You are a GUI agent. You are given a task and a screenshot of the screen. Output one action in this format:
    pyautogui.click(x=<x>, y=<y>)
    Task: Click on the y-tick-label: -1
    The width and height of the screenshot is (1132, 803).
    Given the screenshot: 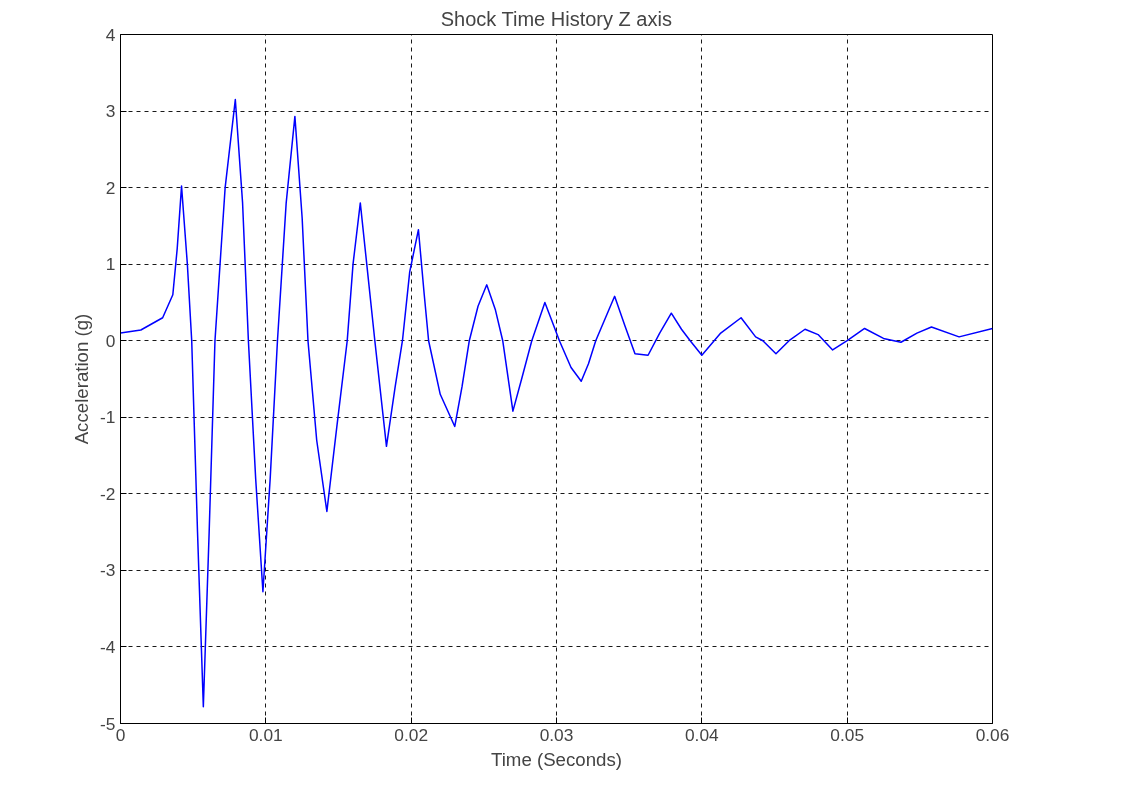 What is the action you would take?
    pyautogui.click(x=108, y=417)
    